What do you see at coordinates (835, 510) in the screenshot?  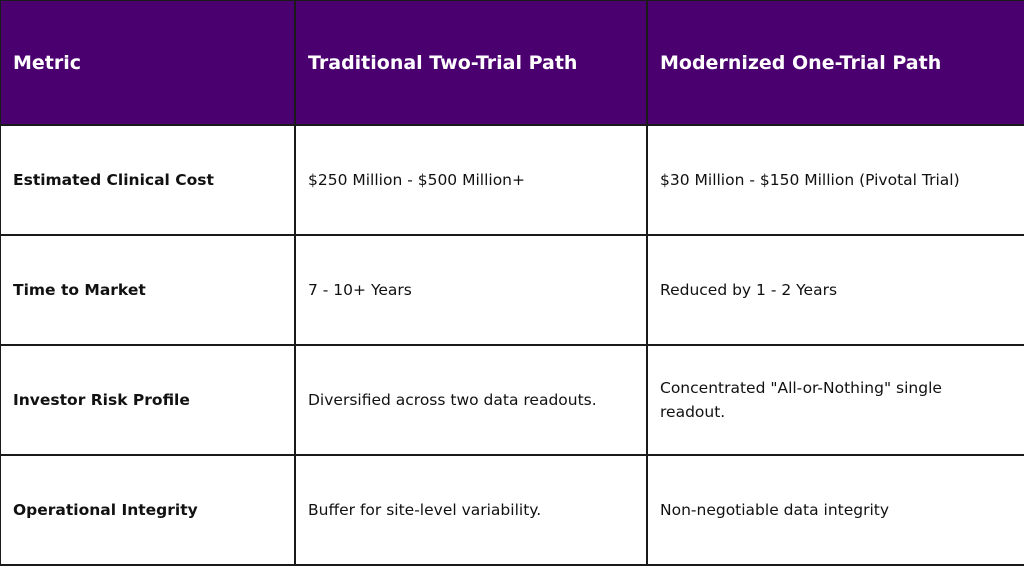 I see `value-cell: Non-negotiable data integrity` at bounding box center [835, 510].